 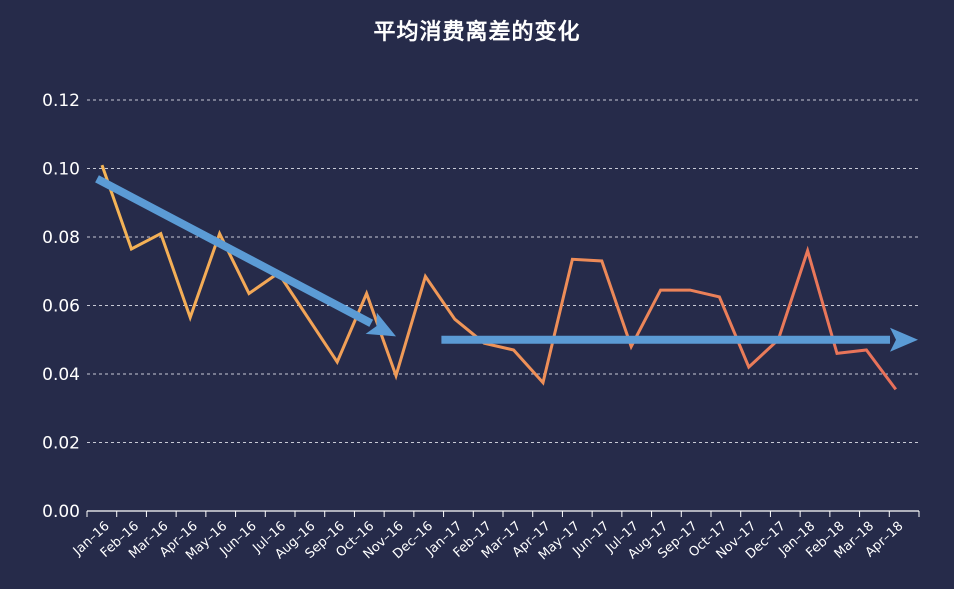 I want to click on chart-title: 平均消费离差的变化, so click(x=477, y=32).